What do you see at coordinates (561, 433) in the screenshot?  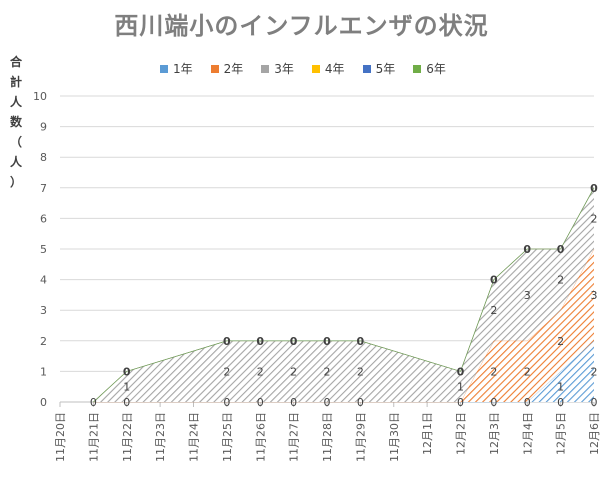 I see `x-tick-label: 12月5日` at bounding box center [561, 433].